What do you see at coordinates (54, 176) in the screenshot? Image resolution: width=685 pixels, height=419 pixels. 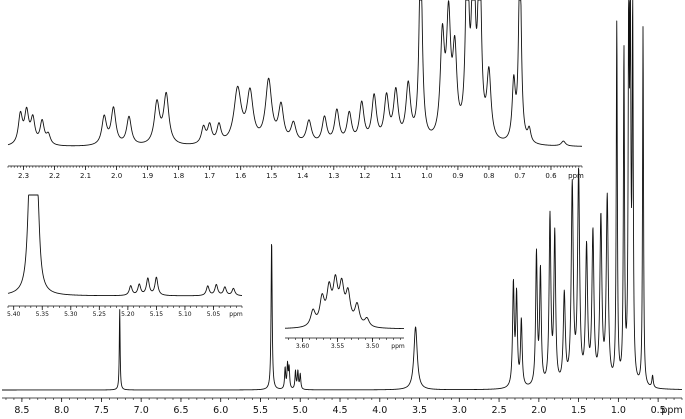 I see `x-tick-label: 2.2` at bounding box center [54, 176].